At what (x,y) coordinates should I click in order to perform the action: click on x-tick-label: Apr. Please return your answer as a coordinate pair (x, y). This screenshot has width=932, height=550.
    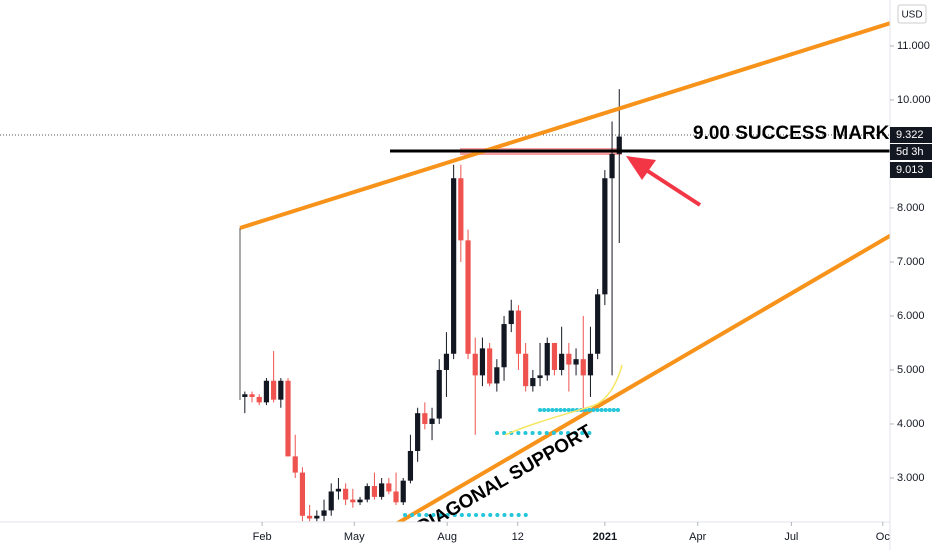
    Looking at the image, I should click on (697, 537).